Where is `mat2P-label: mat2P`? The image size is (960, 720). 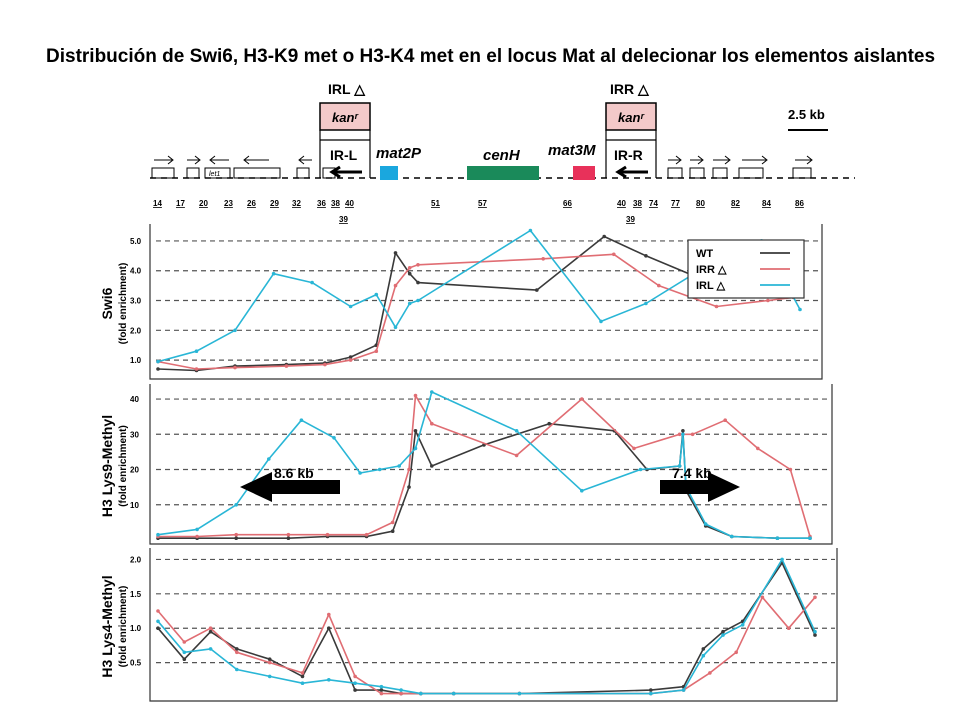
mat2P-label: mat2P is located at coordinates (399, 153).